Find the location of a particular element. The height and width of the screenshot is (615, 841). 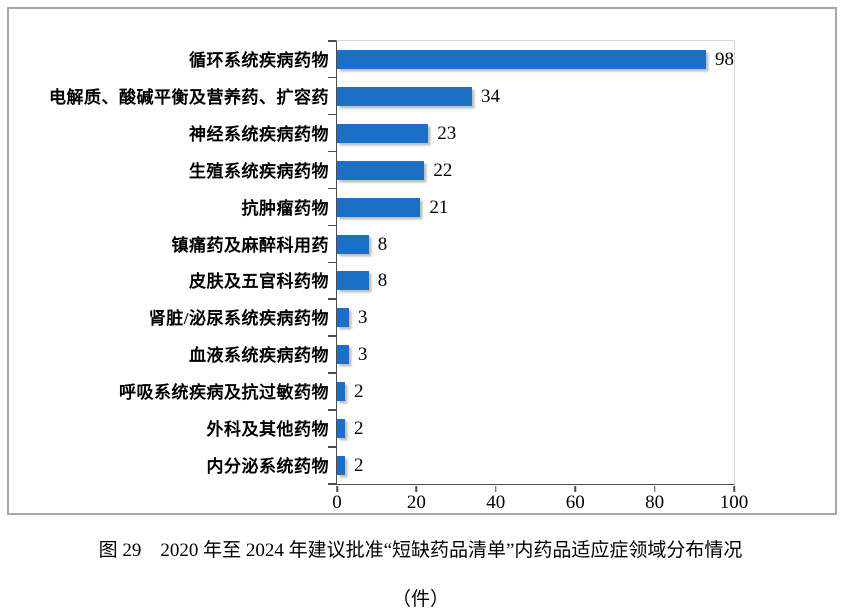

category-label: 呼吸系统疾病及抗过敏药物 is located at coordinates (224, 393).